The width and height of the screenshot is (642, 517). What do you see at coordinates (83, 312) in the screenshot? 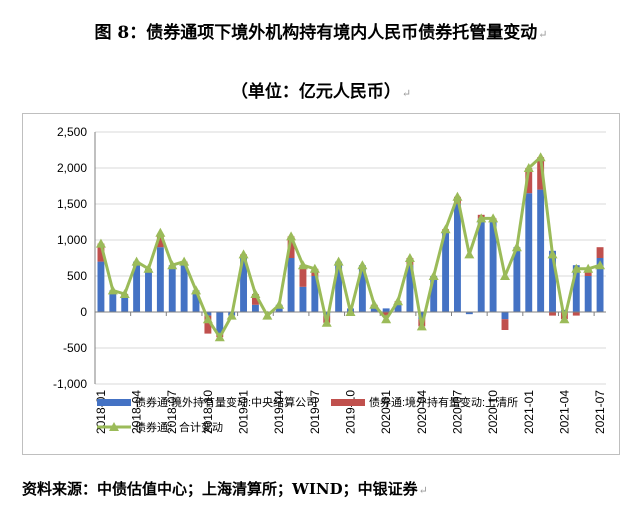
I see `y-tick-label: 0` at bounding box center [83, 312].